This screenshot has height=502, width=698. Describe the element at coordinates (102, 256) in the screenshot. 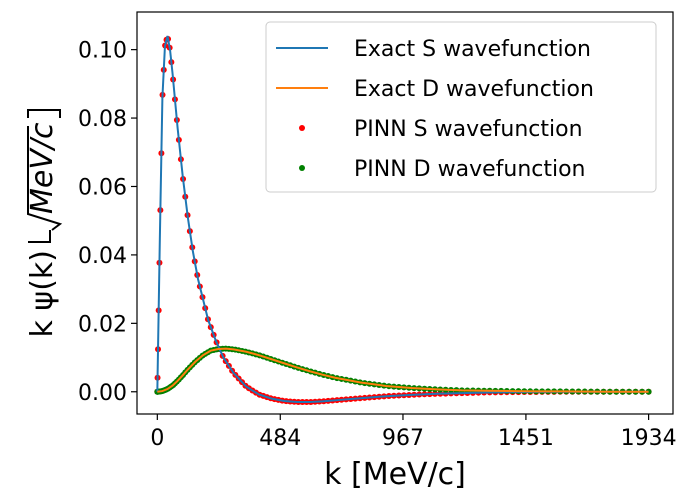

I see `y-tick-label: 0.04` at that location.